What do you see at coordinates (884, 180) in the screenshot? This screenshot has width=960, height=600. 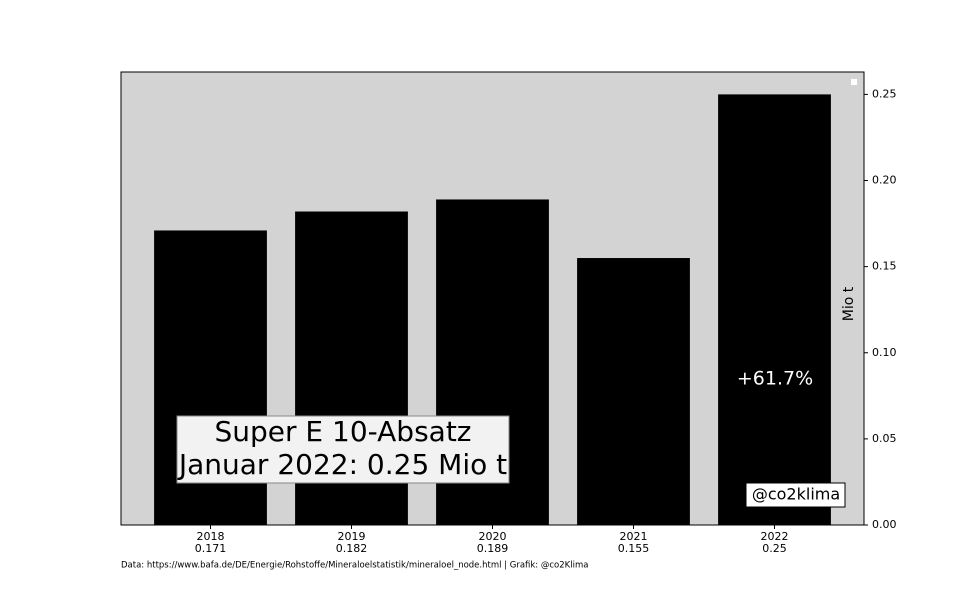 I see `y-tick-label: 0.20` at bounding box center [884, 180].